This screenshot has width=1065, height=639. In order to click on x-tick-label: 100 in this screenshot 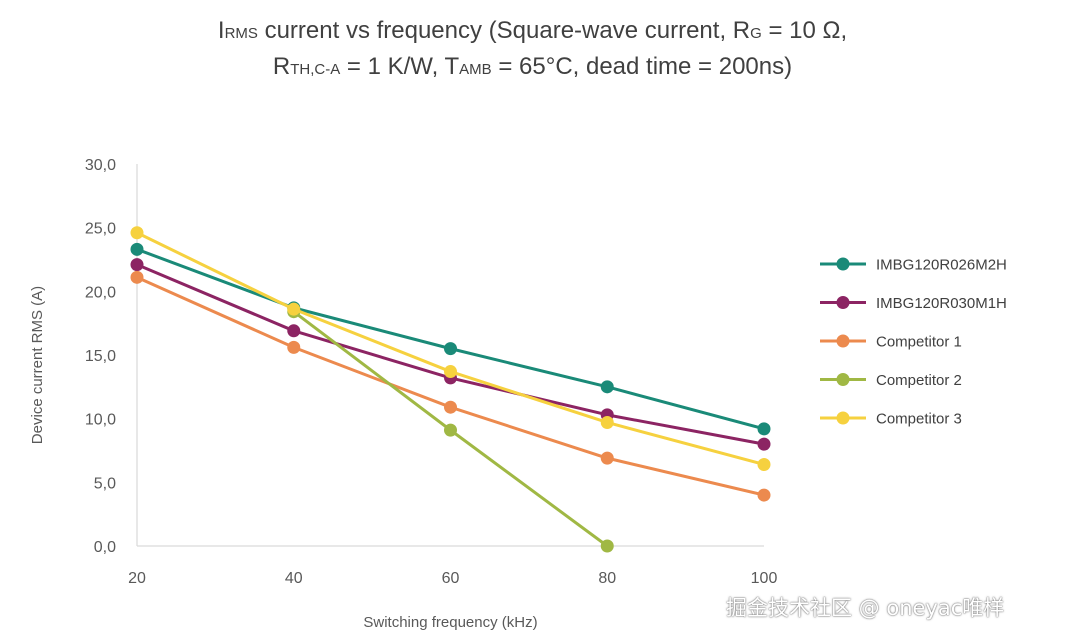, I will do `click(764, 578)`.